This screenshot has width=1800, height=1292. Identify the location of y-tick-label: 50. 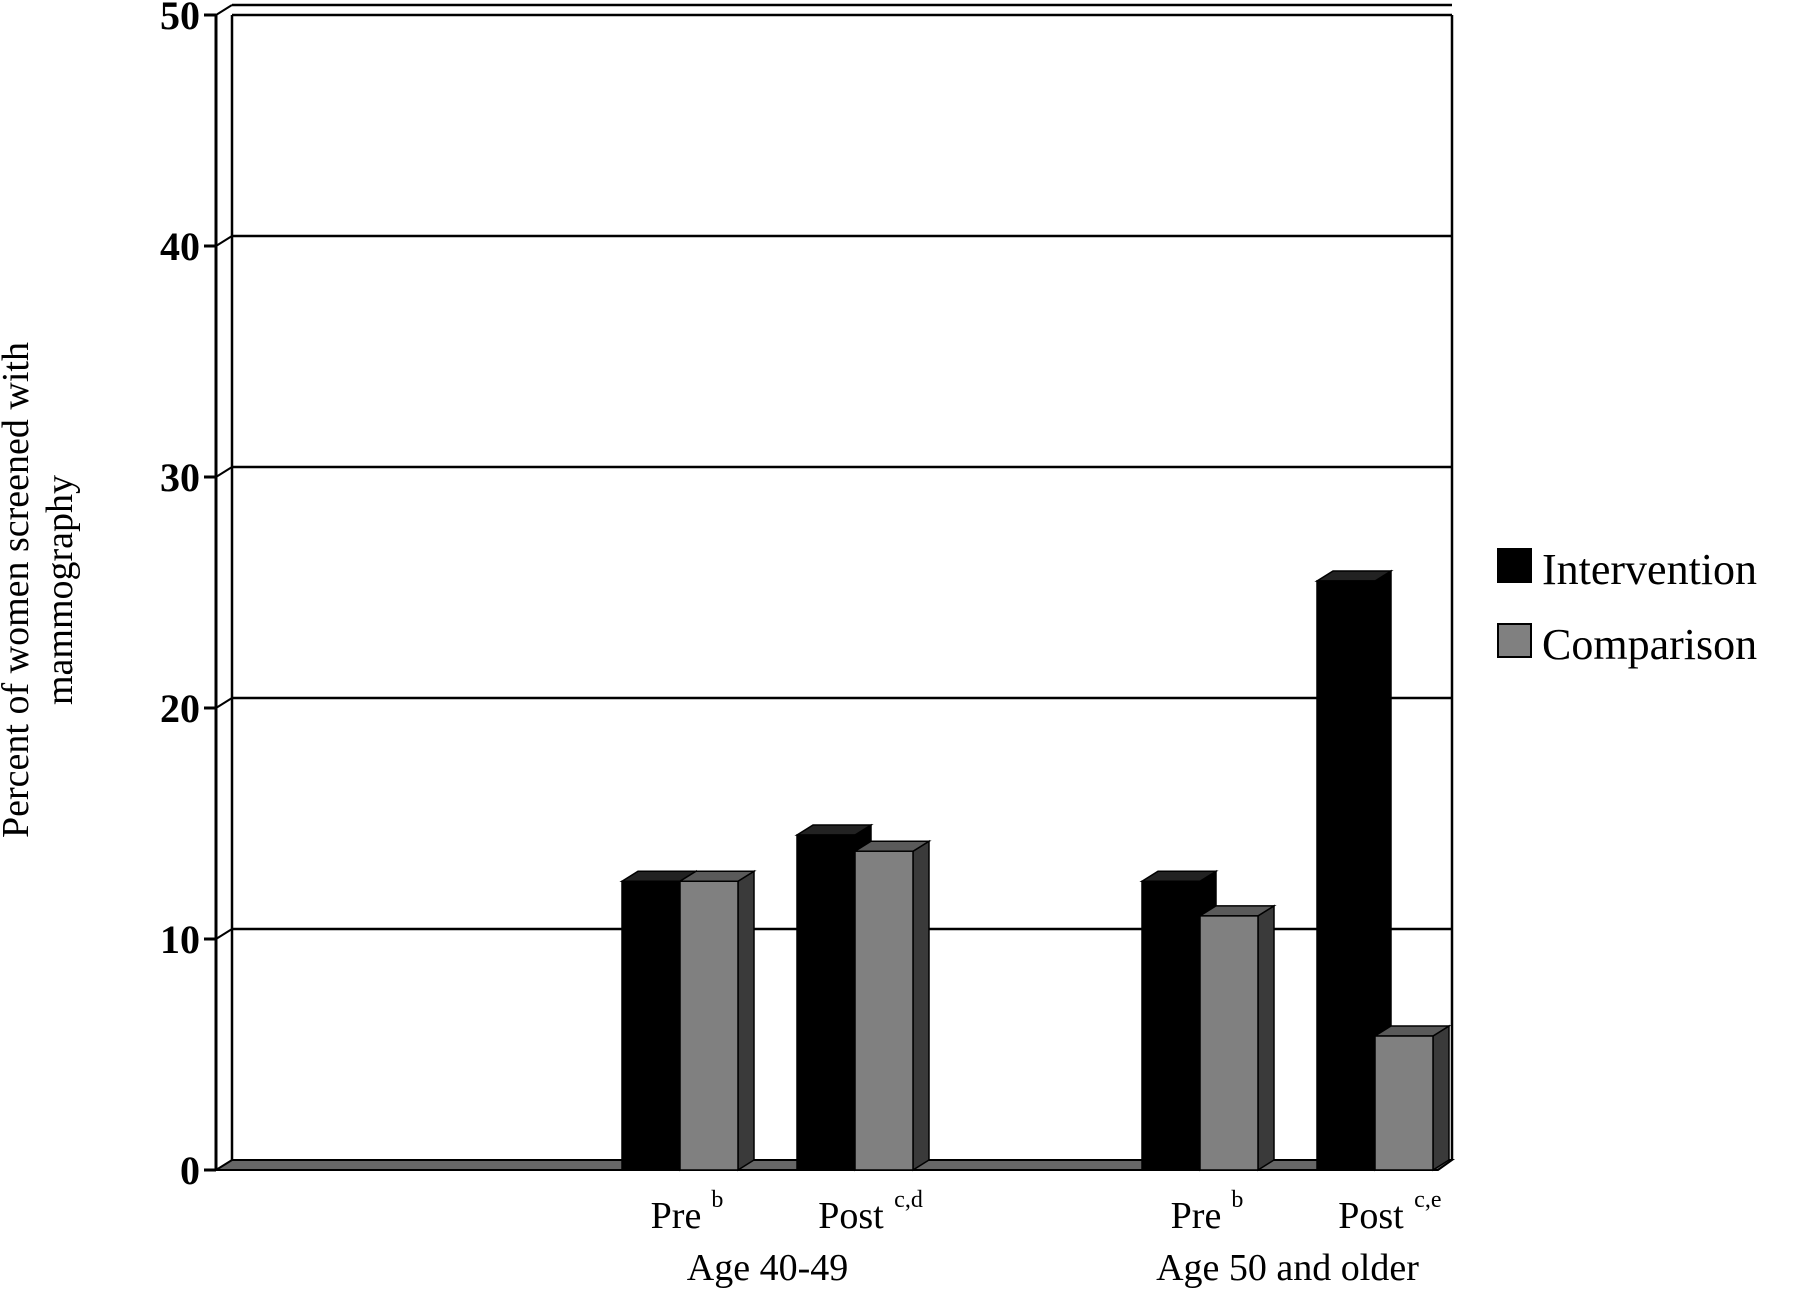
(180, 19).